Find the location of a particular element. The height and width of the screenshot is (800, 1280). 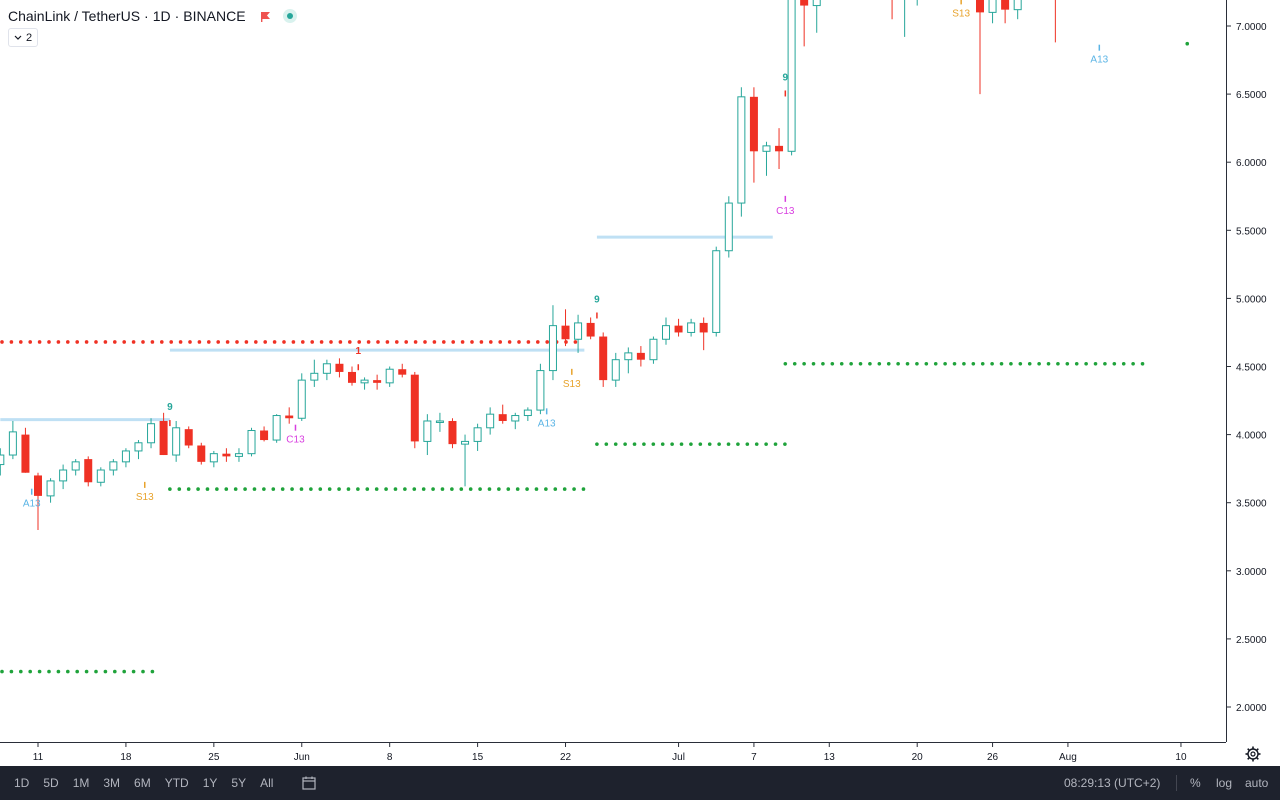

flag-icon is located at coordinates (265, 16).